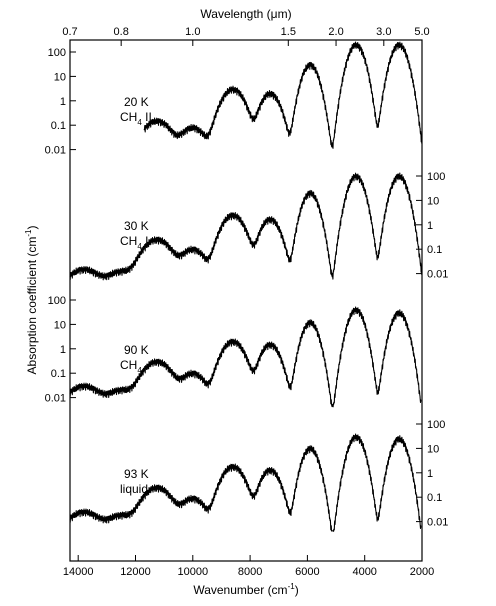 This screenshot has width=496, height=606. I want to click on bottom-tick-label: 14000, so click(78, 572).